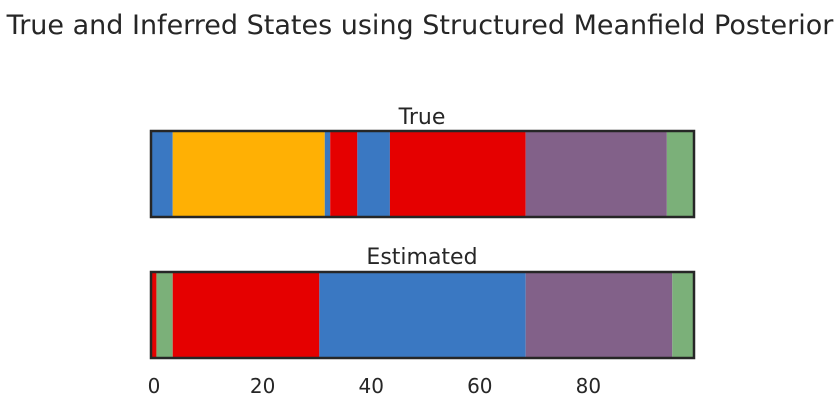 The image size is (840, 406). I want to click on x-tick-label-2: 40, so click(370, 386).